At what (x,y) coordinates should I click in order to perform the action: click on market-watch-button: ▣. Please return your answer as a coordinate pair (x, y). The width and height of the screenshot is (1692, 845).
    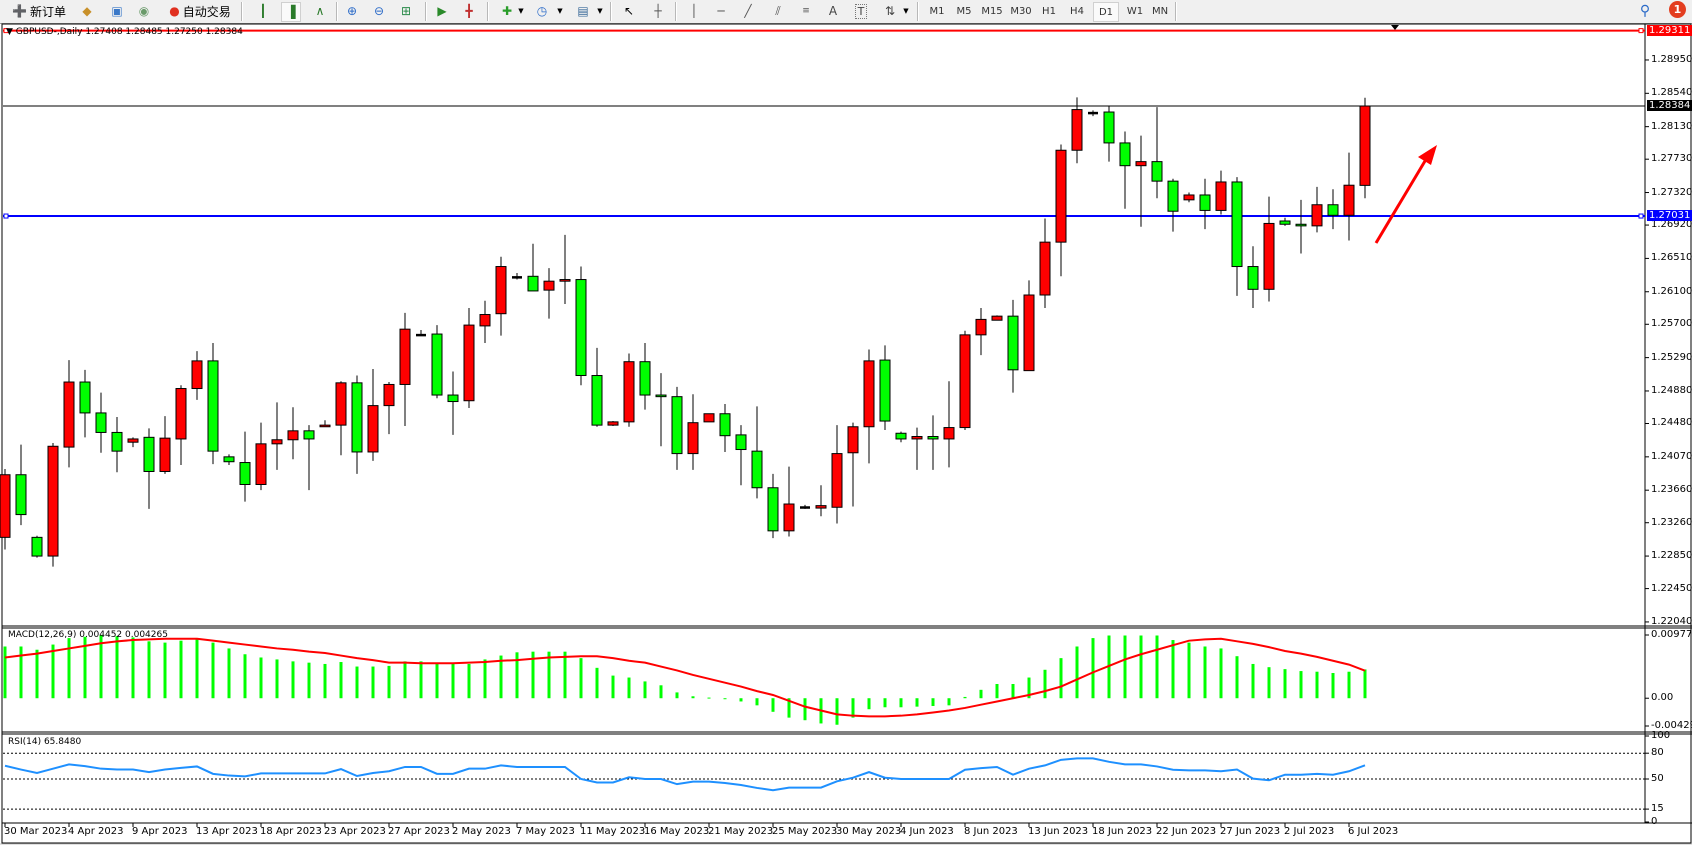
    Looking at the image, I should click on (117, 11).